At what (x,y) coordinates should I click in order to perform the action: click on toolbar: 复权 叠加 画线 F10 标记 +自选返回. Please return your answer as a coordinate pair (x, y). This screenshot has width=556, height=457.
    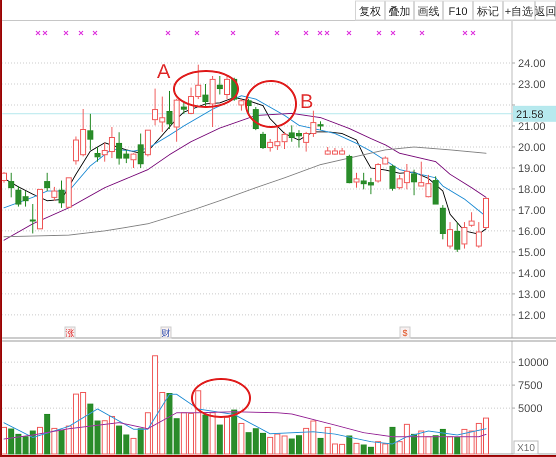
    Looking at the image, I should click on (278, 10).